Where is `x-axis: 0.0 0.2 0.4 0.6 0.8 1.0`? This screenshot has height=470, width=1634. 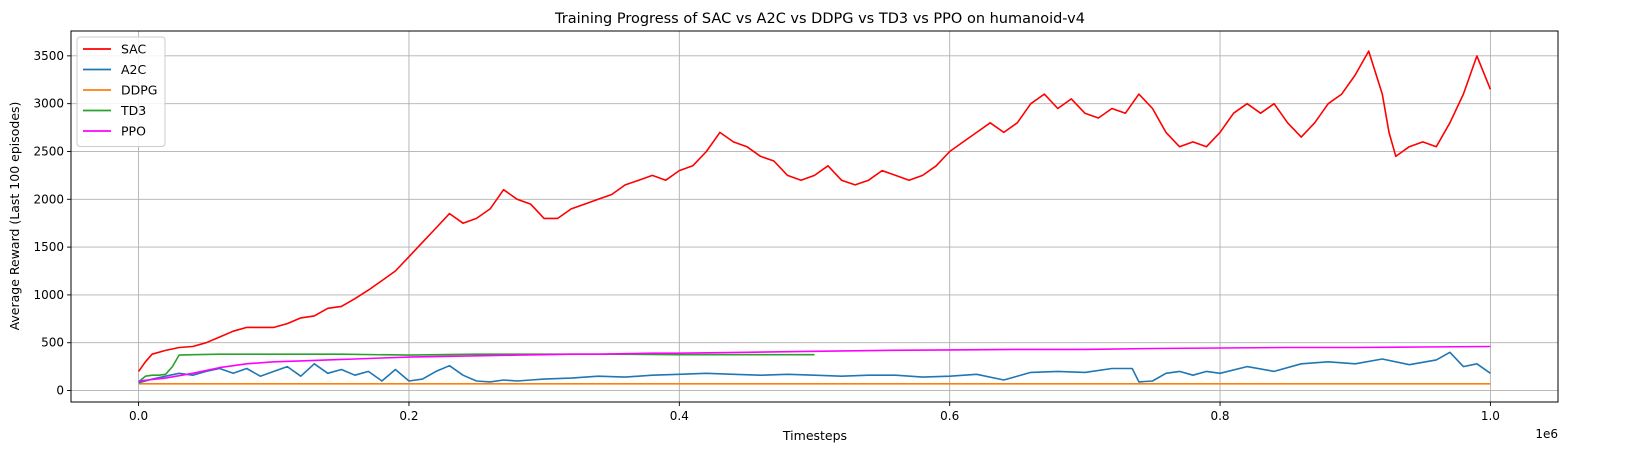 x-axis: 0.0 0.2 0.4 0.6 0.8 1.0 is located at coordinates (814, 412).